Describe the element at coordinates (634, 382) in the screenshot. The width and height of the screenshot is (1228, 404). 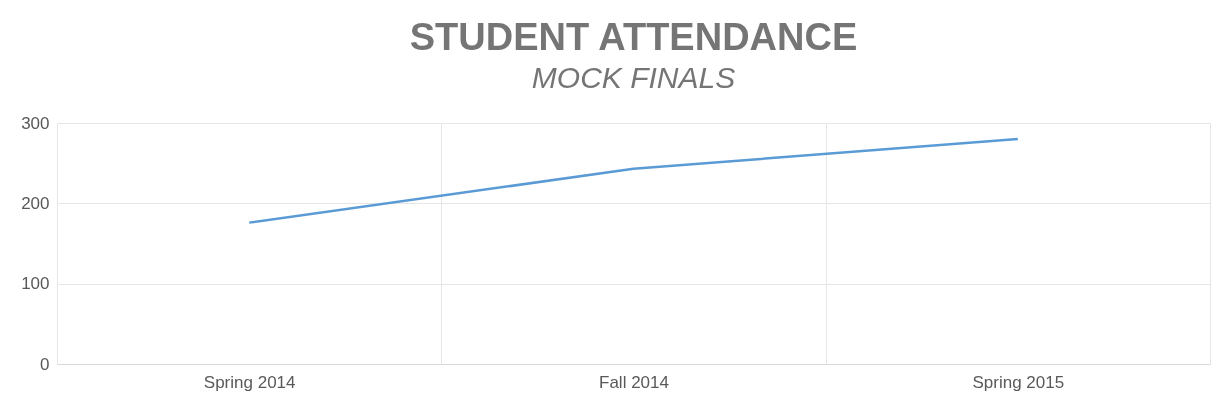
I see `x-tick-label: Fall 2014` at that location.